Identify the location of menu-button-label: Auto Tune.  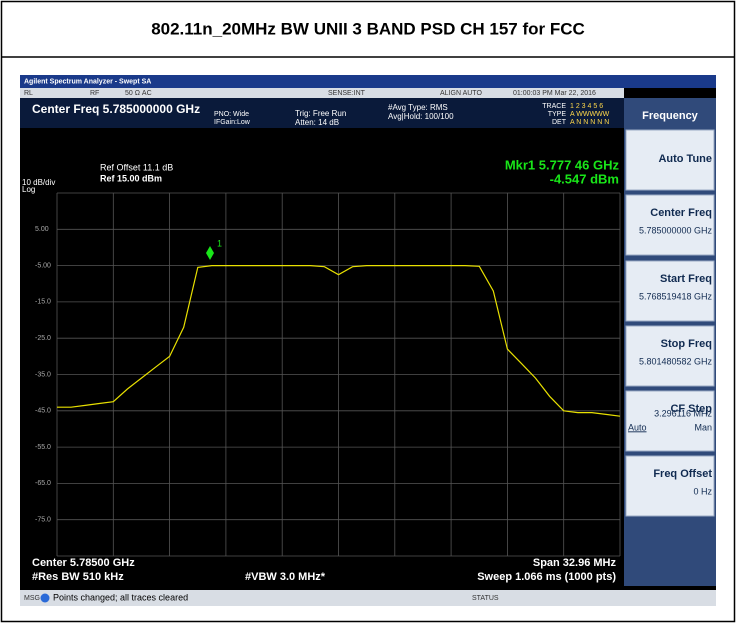
(685, 159).